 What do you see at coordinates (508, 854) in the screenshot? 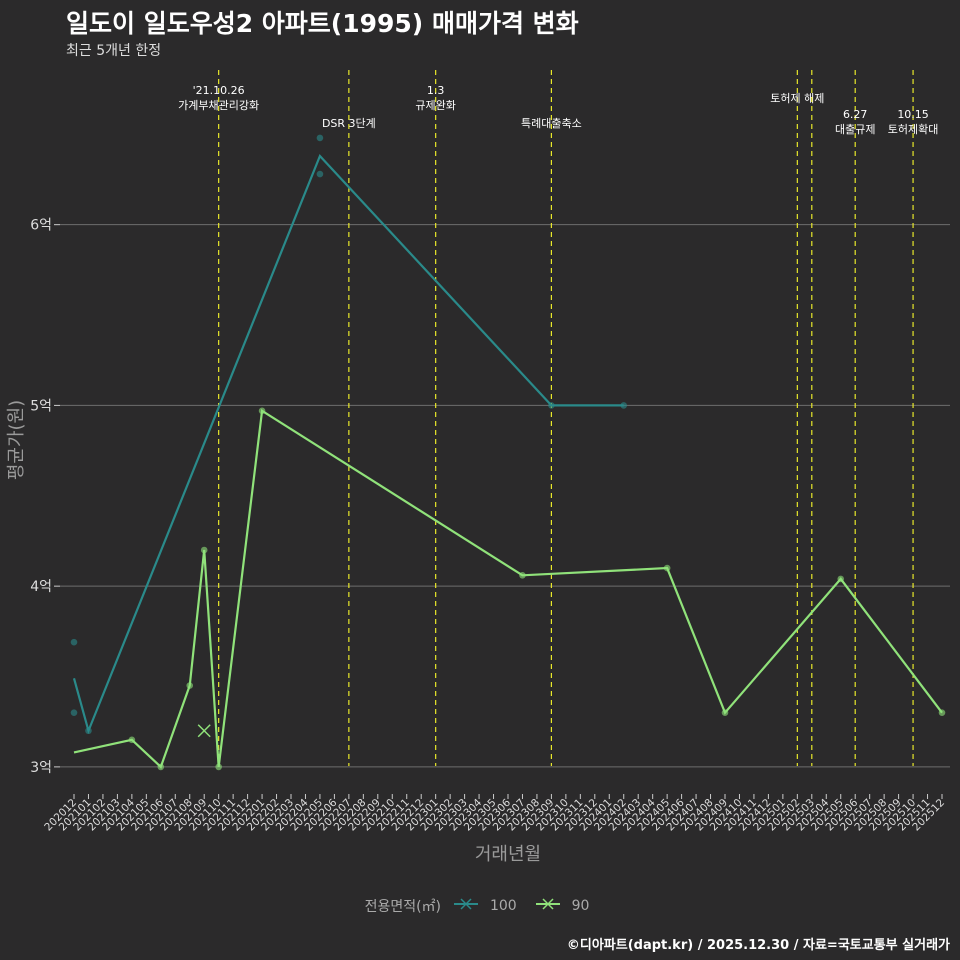
I see `x-axis-title: 거래년월` at bounding box center [508, 854].